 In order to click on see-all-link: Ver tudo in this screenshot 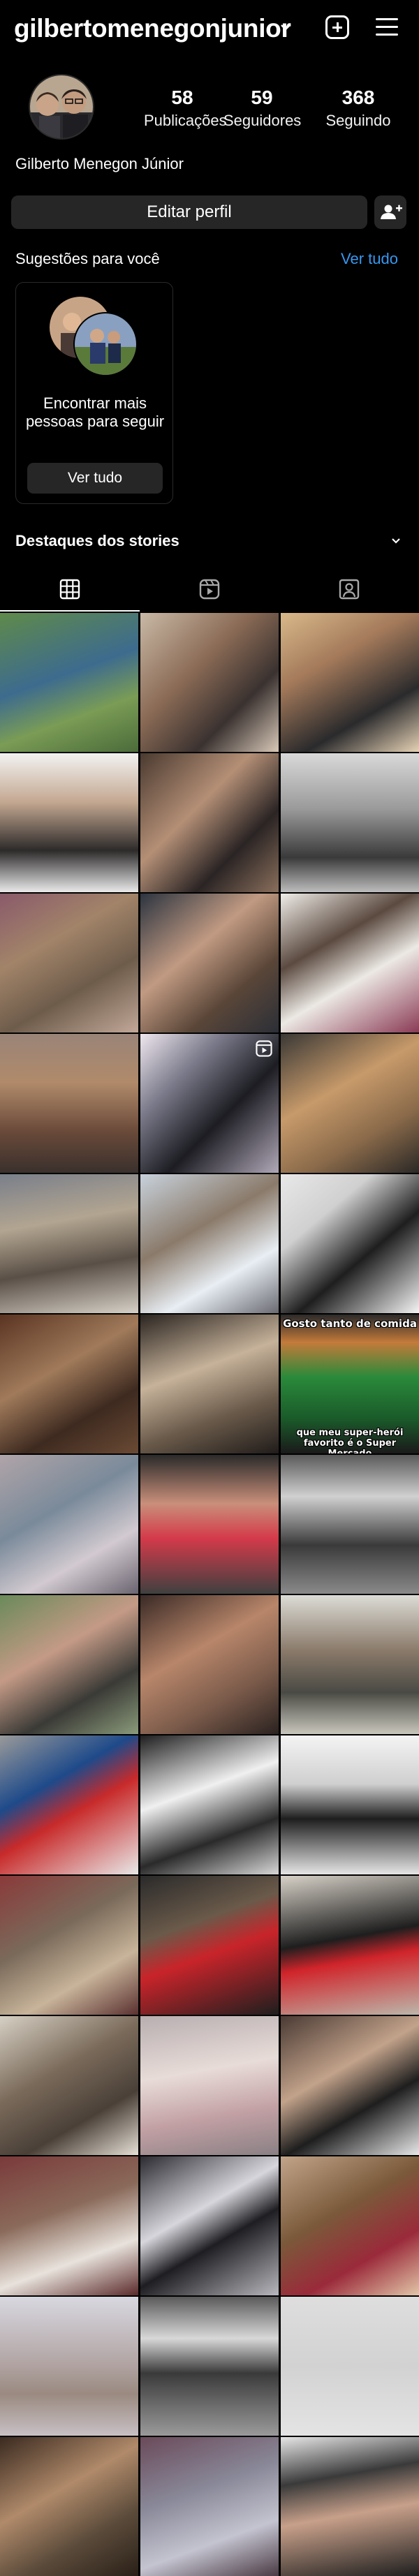, I will do `click(369, 258)`.